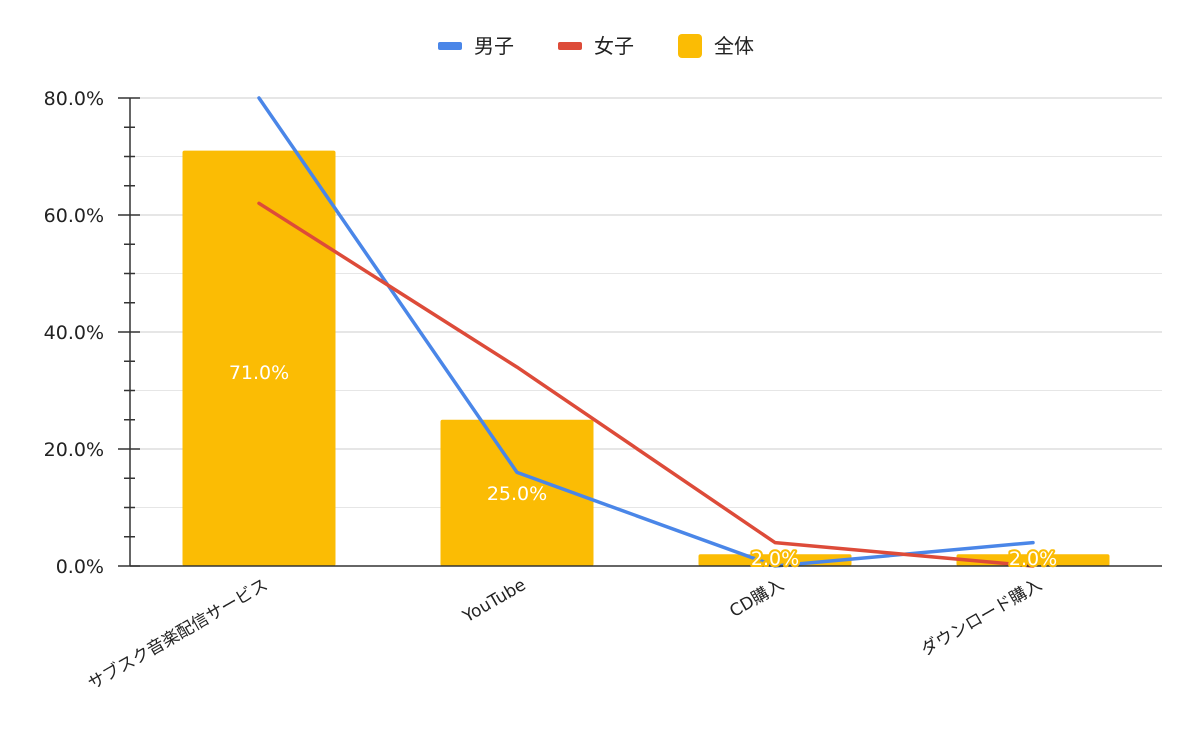 The height and width of the screenshot is (742, 1199). I want to click on y-tick-label: 40.0%, so click(74, 333).